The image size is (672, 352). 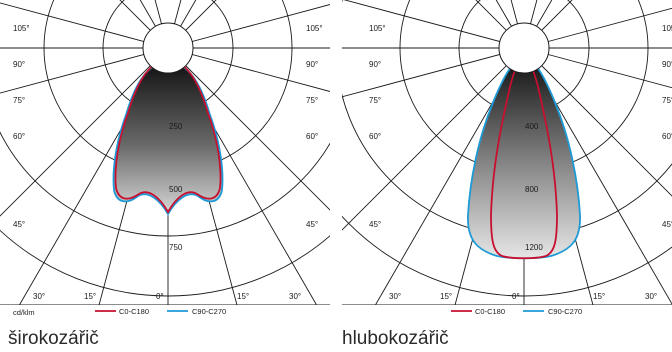 I want to click on value-labels: 250 500 750, so click(x=176, y=187).